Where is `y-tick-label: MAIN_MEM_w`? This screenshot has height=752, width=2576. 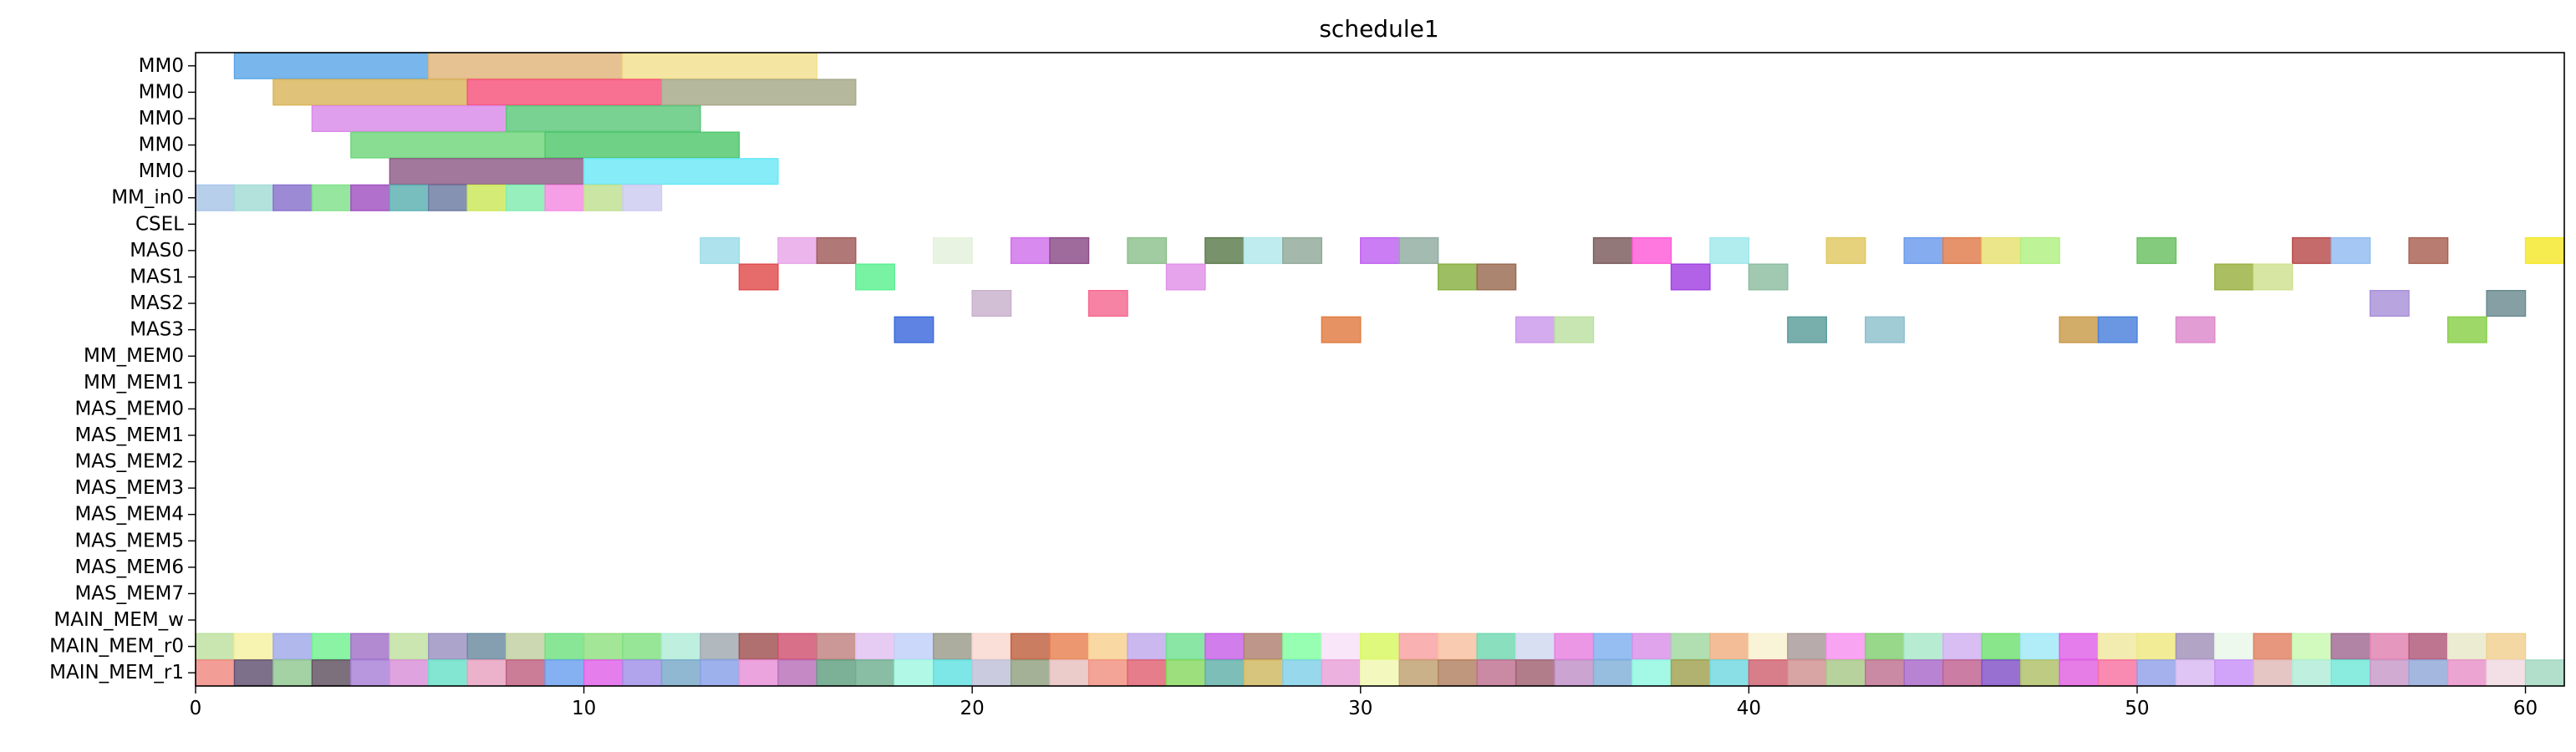 y-tick-label: MAIN_MEM_w is located at coordinates (118, 620).